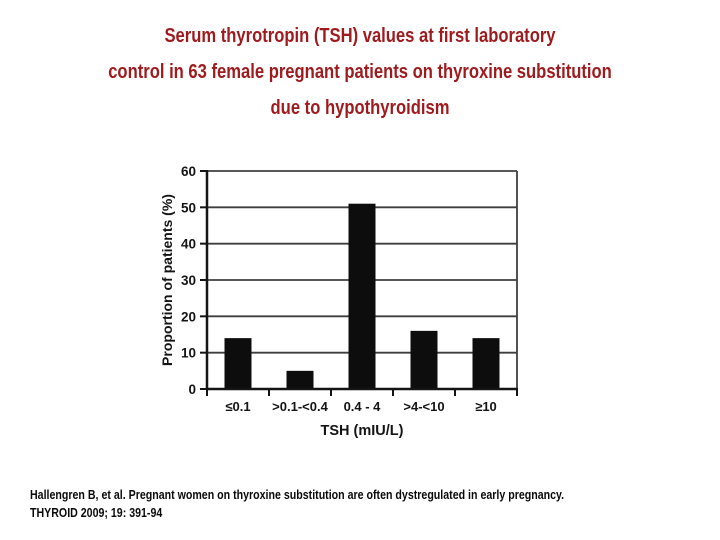  What do you see at coordinates (188, 171) in the screenshot?
I see `y-tick-label-60: 60` at bounding box center [188, 171].